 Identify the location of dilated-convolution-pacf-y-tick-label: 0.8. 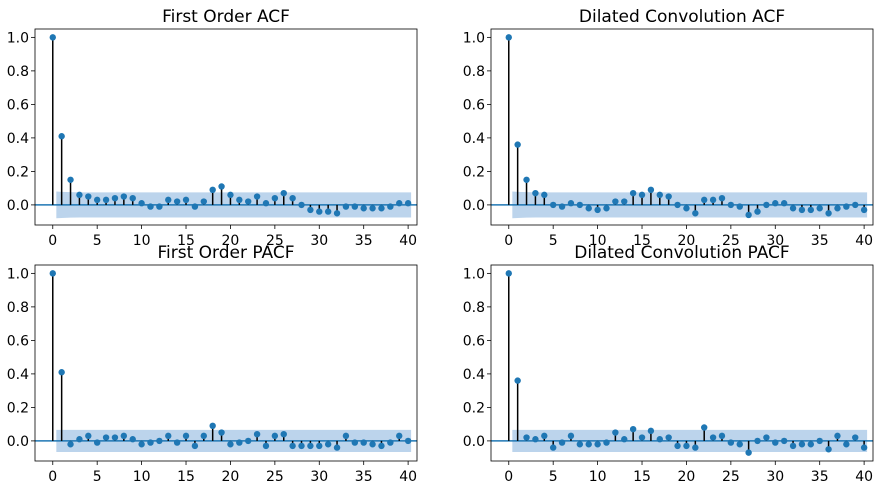
(474, 308).